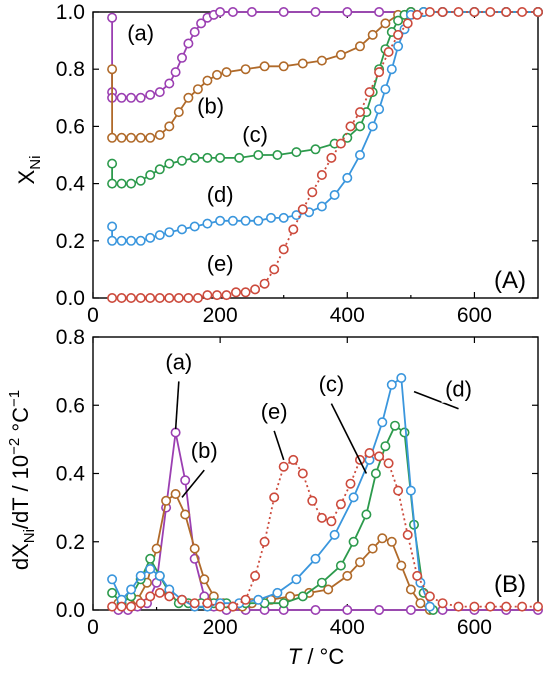  I want to click on panel-b-y-axis-title-exp1: −2, so click(14, 446).